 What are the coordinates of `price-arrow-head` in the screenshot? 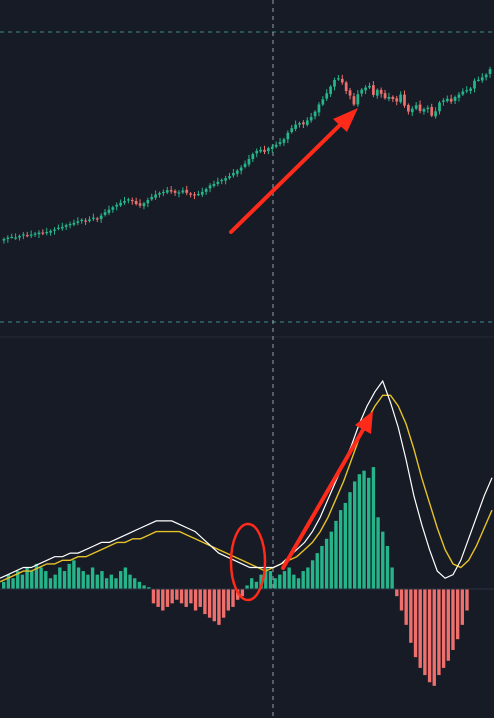 It's located at (345, 120).